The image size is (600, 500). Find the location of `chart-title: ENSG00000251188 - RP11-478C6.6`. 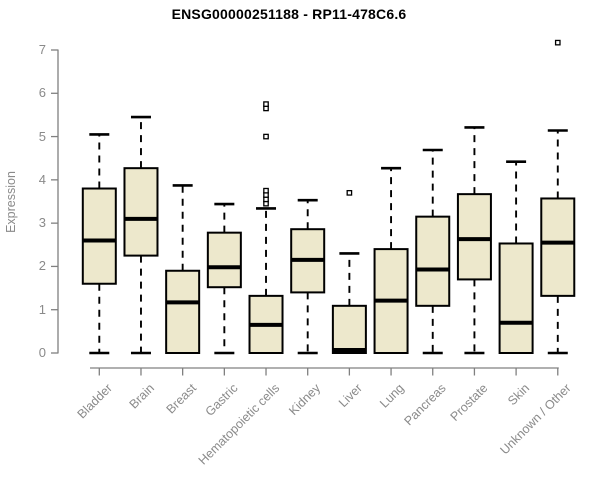

chart-title: ENSG00000251188 - RP11-478C6.6 is located at coordinates (289, 14).